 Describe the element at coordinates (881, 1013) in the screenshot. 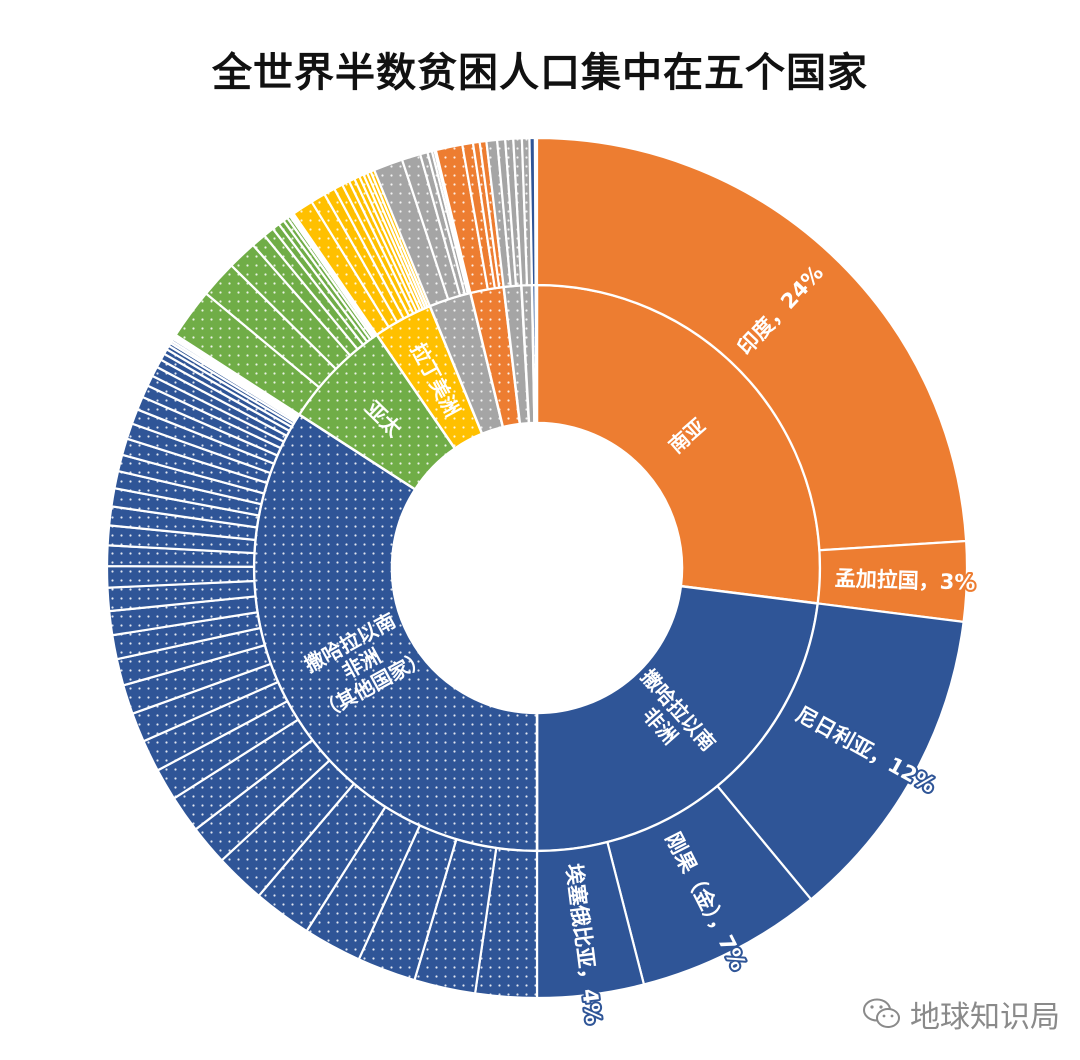

I see `wechat-icon` at that location.